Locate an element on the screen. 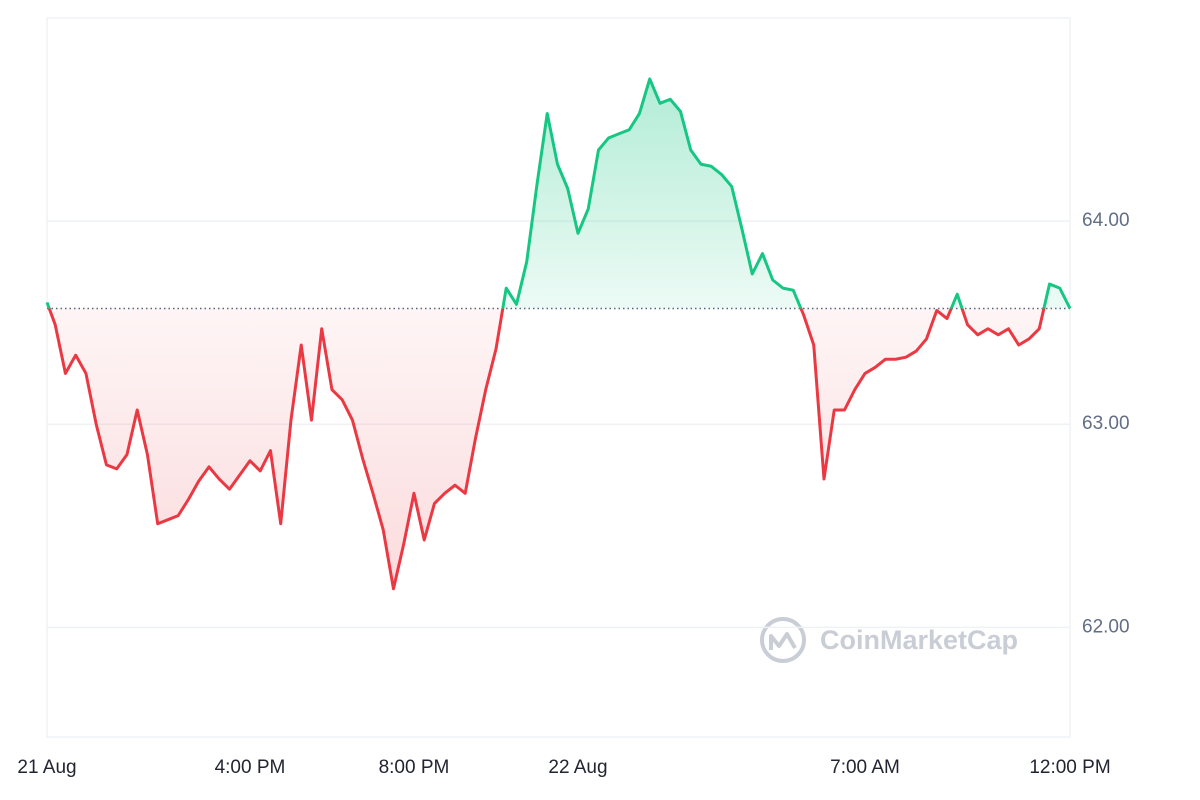  x-tick-label: 22 Aug is located at coordinates (577, 767).